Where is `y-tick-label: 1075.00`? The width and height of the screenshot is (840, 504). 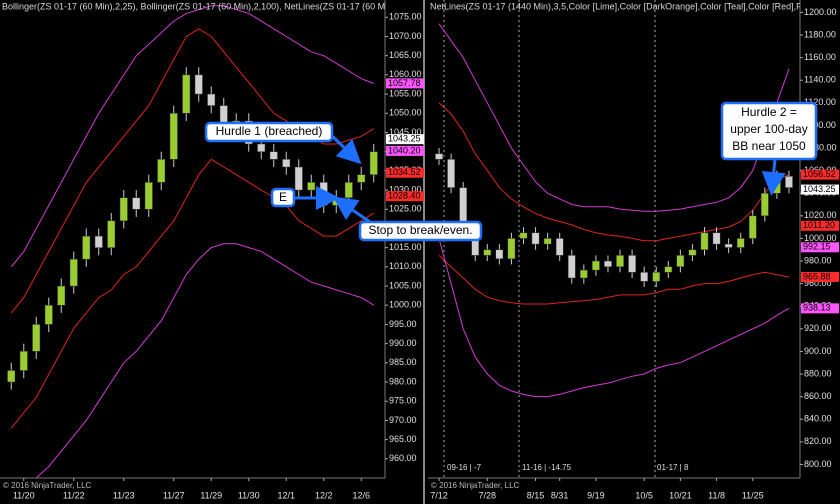 y-tick-label: 1075.00 is located at coordinates (405, 17).